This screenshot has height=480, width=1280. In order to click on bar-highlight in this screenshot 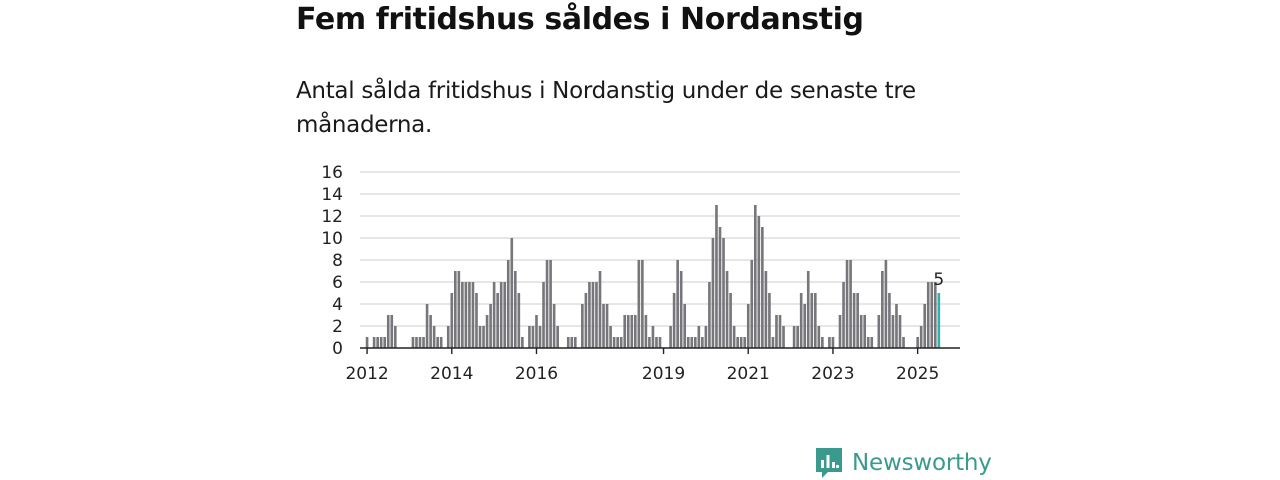, I will do `click(939, 320)`.